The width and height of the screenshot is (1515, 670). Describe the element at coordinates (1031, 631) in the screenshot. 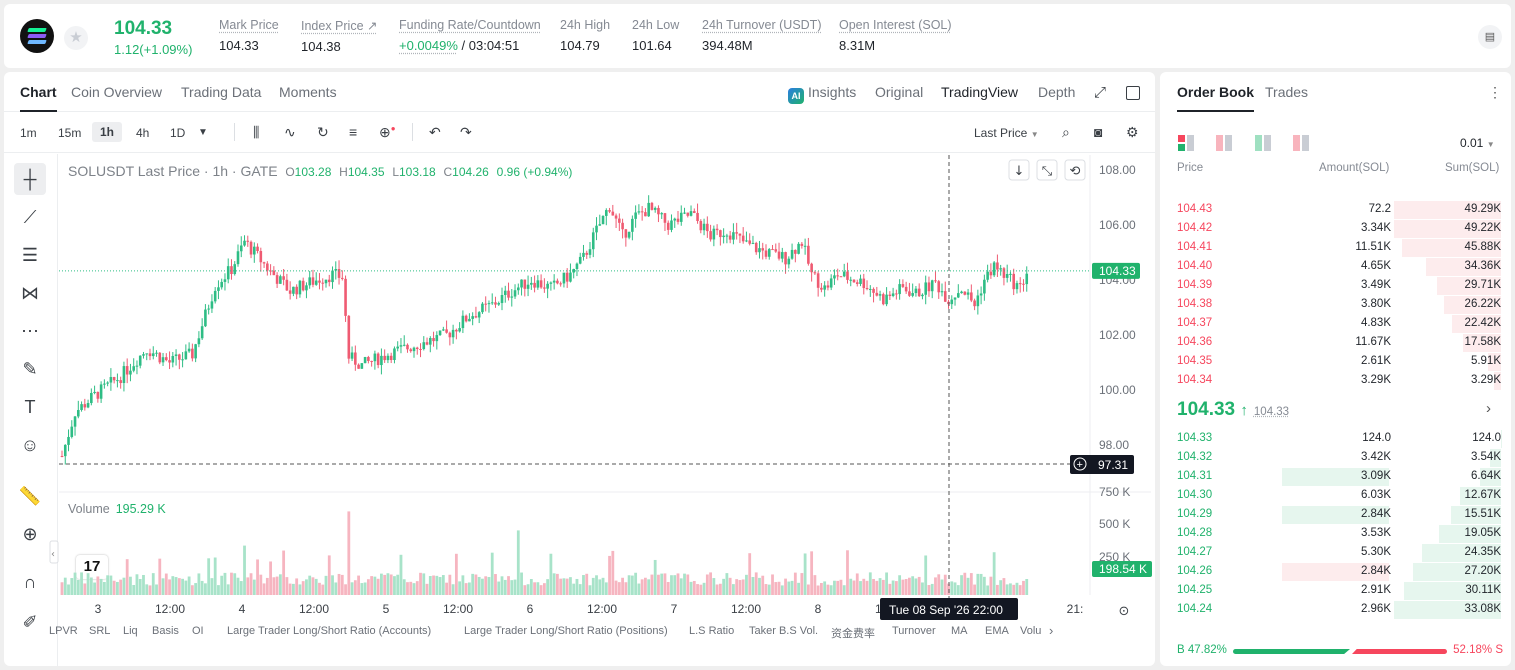

I see `indicator-13: Volu` at that location.